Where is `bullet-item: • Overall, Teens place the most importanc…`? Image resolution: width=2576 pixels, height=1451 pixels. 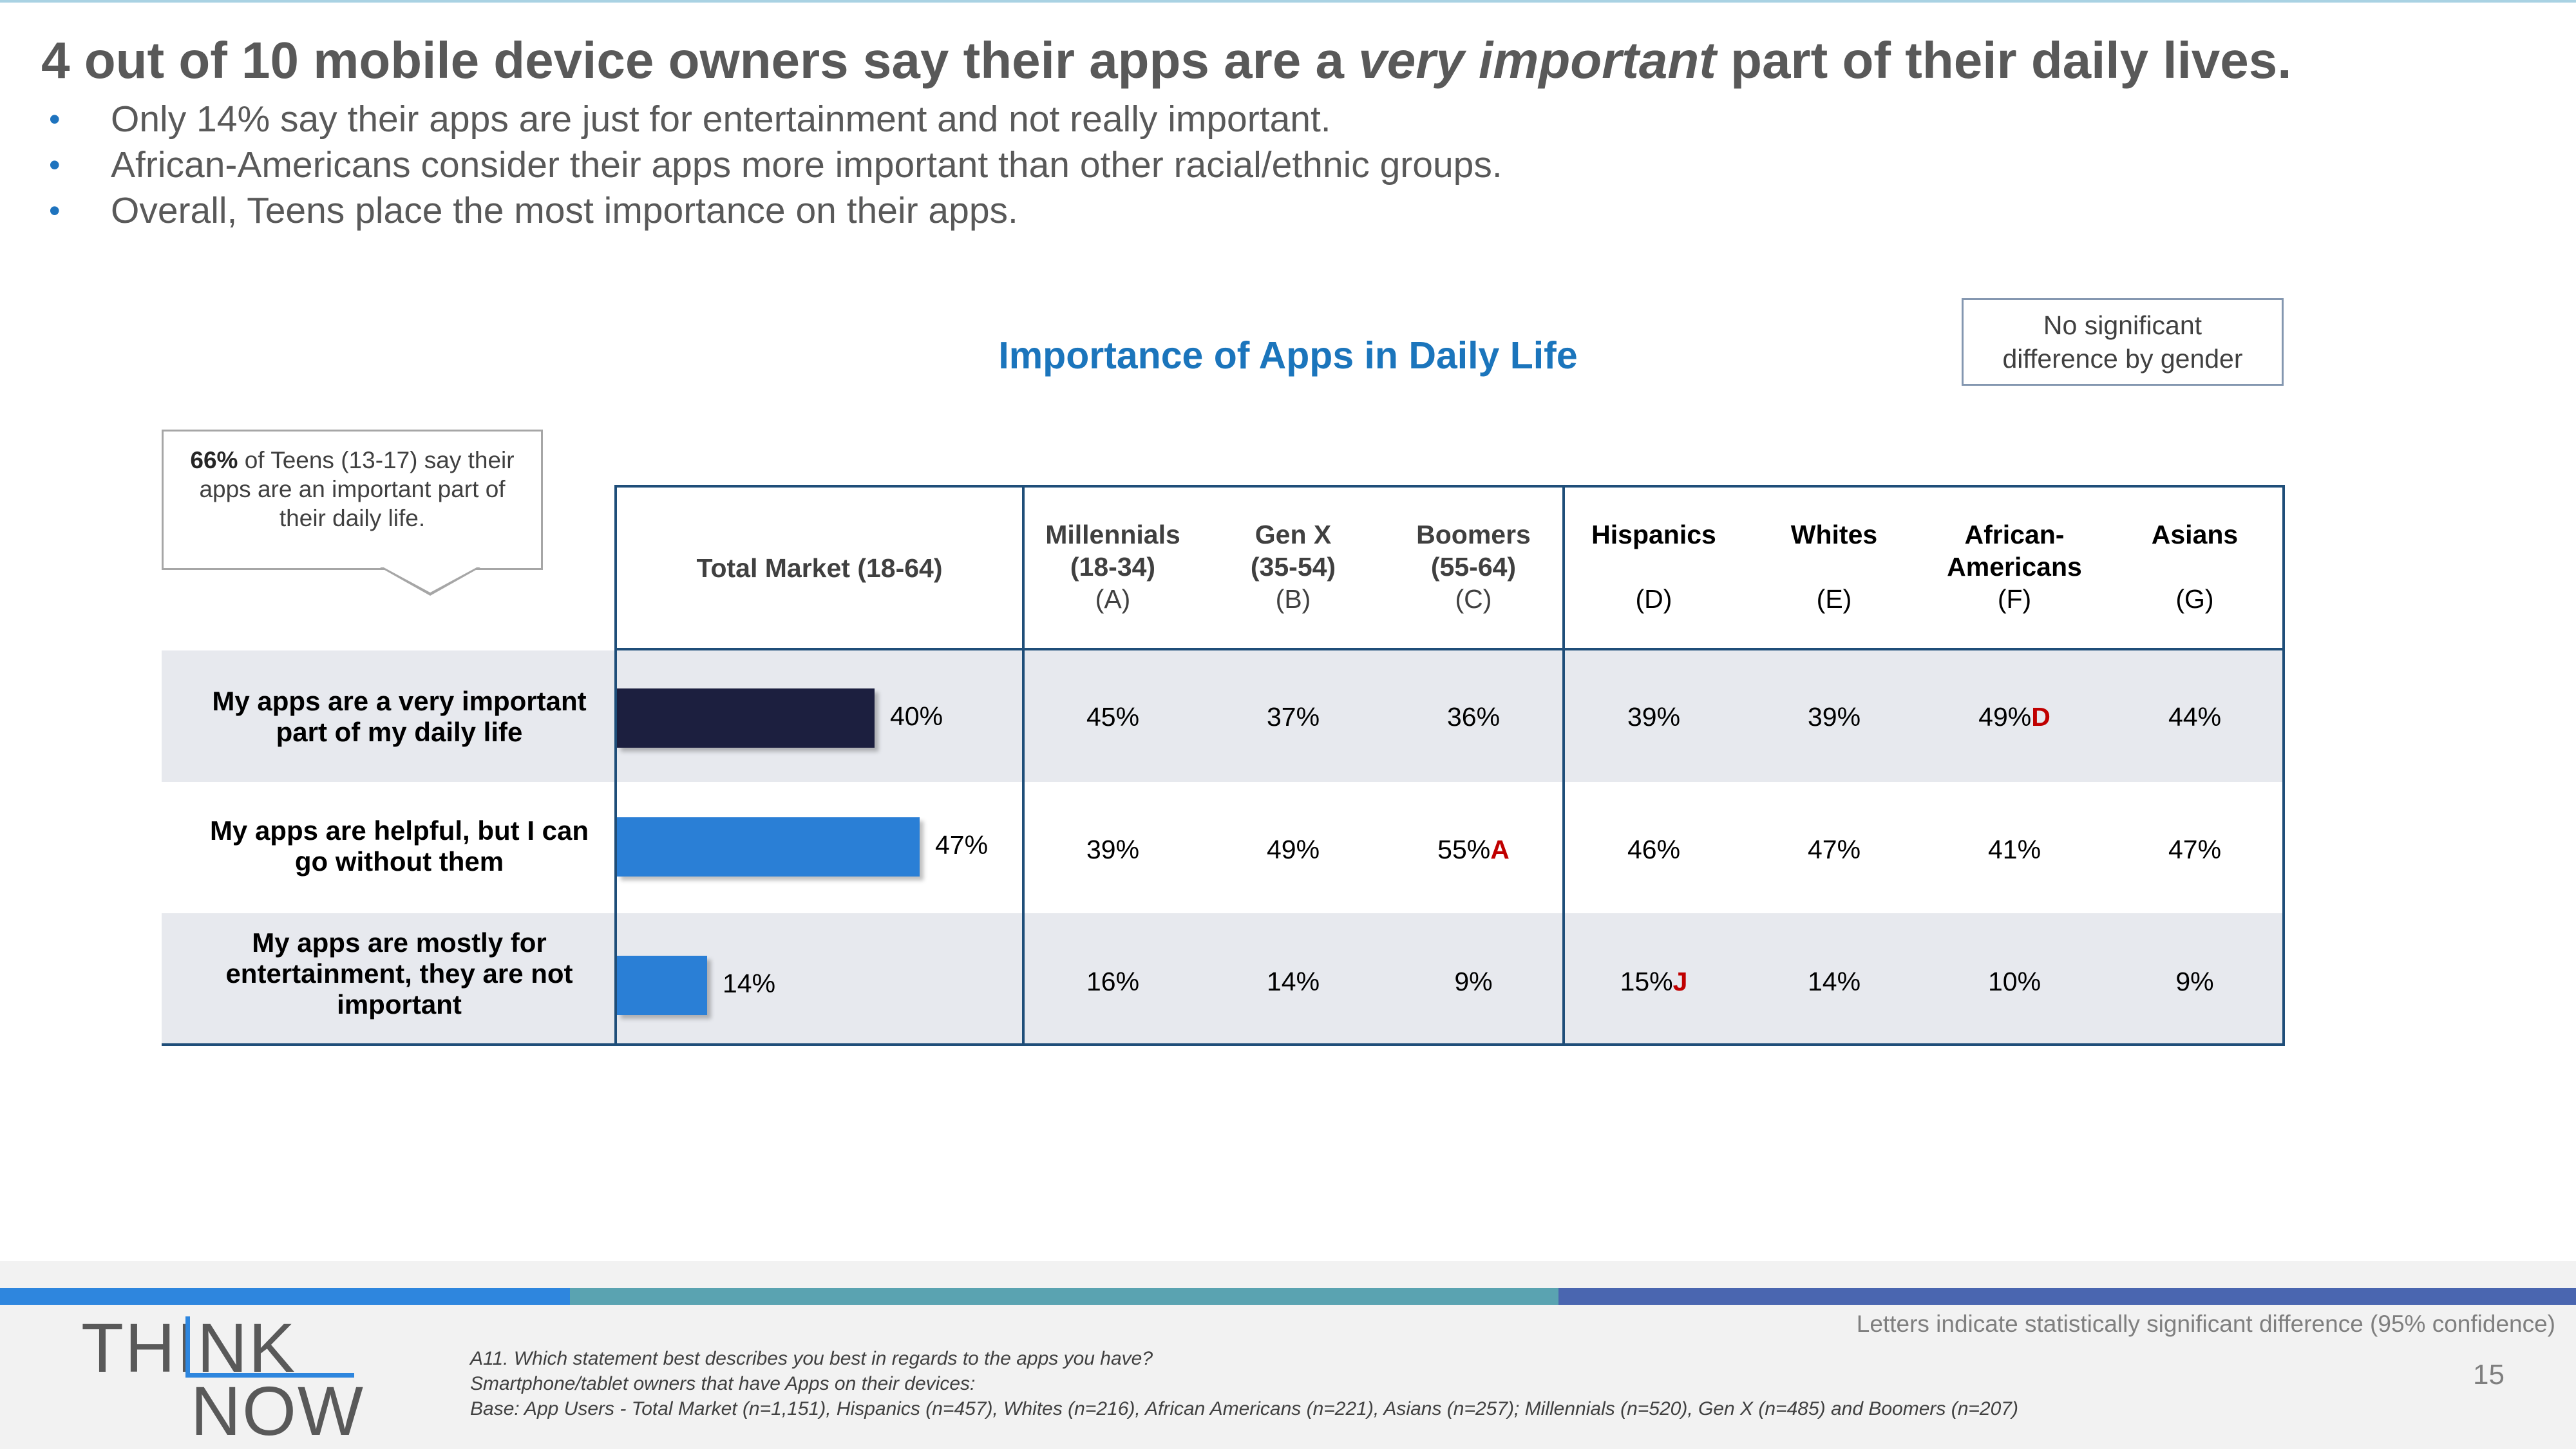 bullet-item: • Overall, Teens place the most importanc… is located at coordinates (772, 211).